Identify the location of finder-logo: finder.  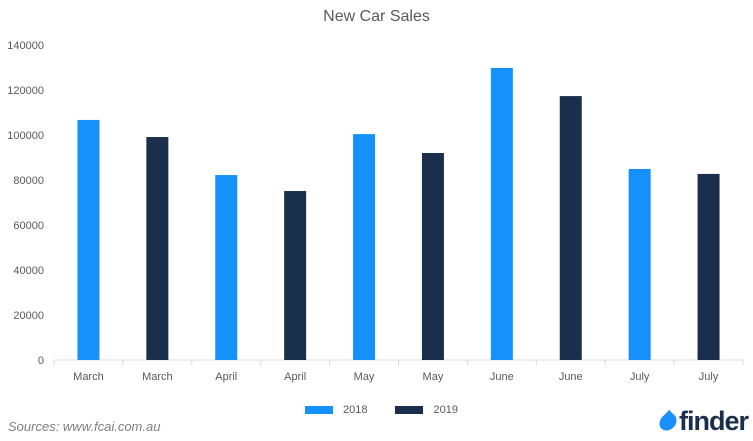
(702, 421).